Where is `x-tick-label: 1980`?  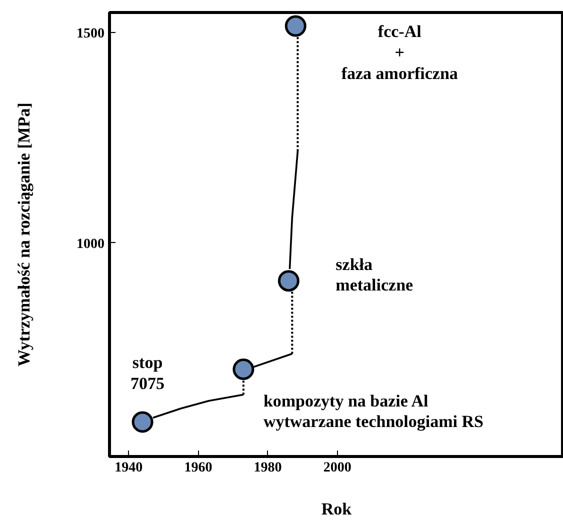
x-tick-label: 1980 is located at coordinates (268, 468).